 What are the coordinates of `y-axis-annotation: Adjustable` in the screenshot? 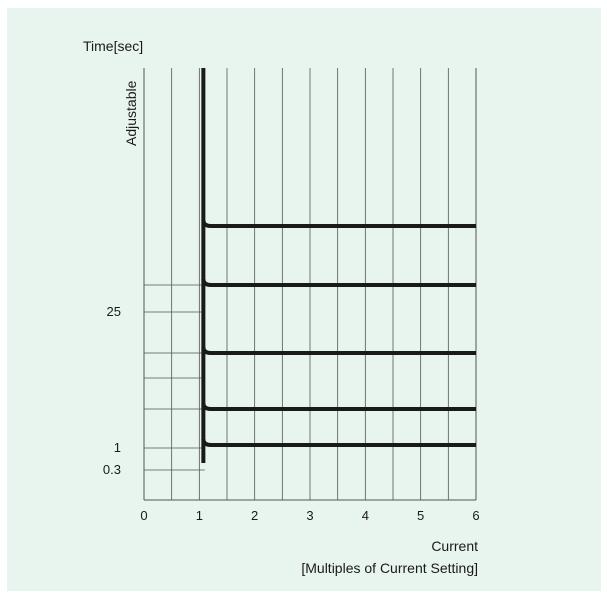 It's located at (131, 113).